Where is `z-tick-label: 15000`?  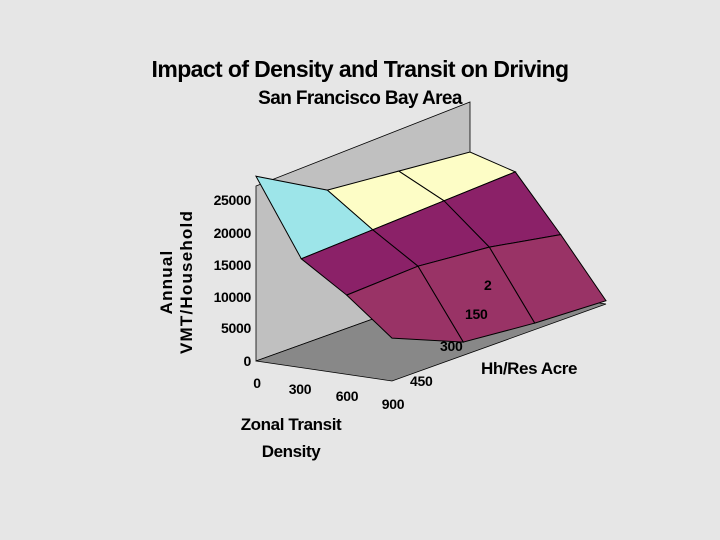 z-tick-label: 15000 is located at coordinates (233, 265).